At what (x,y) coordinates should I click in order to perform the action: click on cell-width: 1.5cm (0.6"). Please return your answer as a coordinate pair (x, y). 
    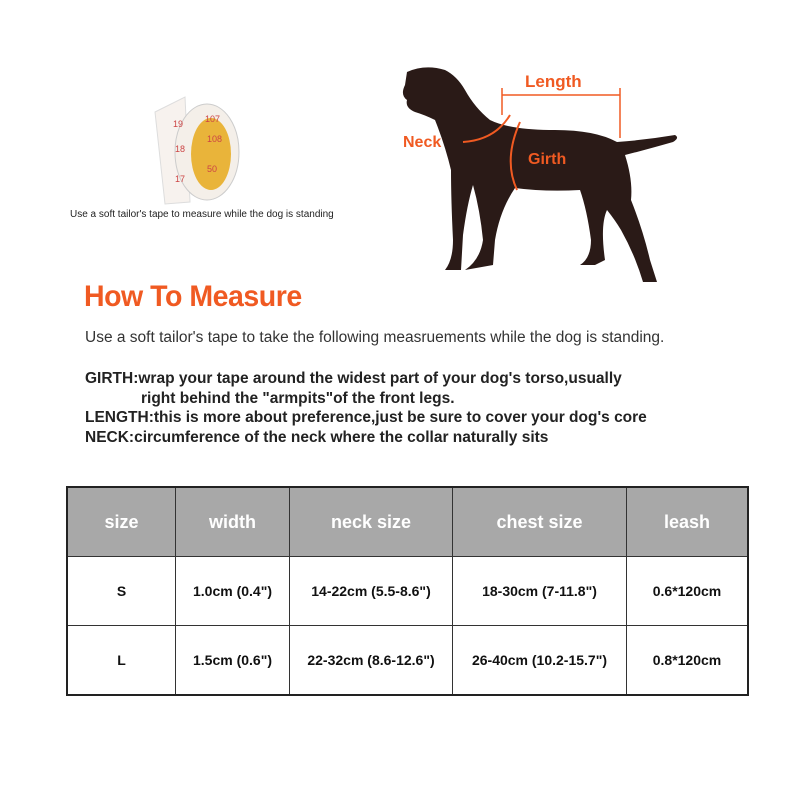
    Looking at the image, I should click on (232, 660).